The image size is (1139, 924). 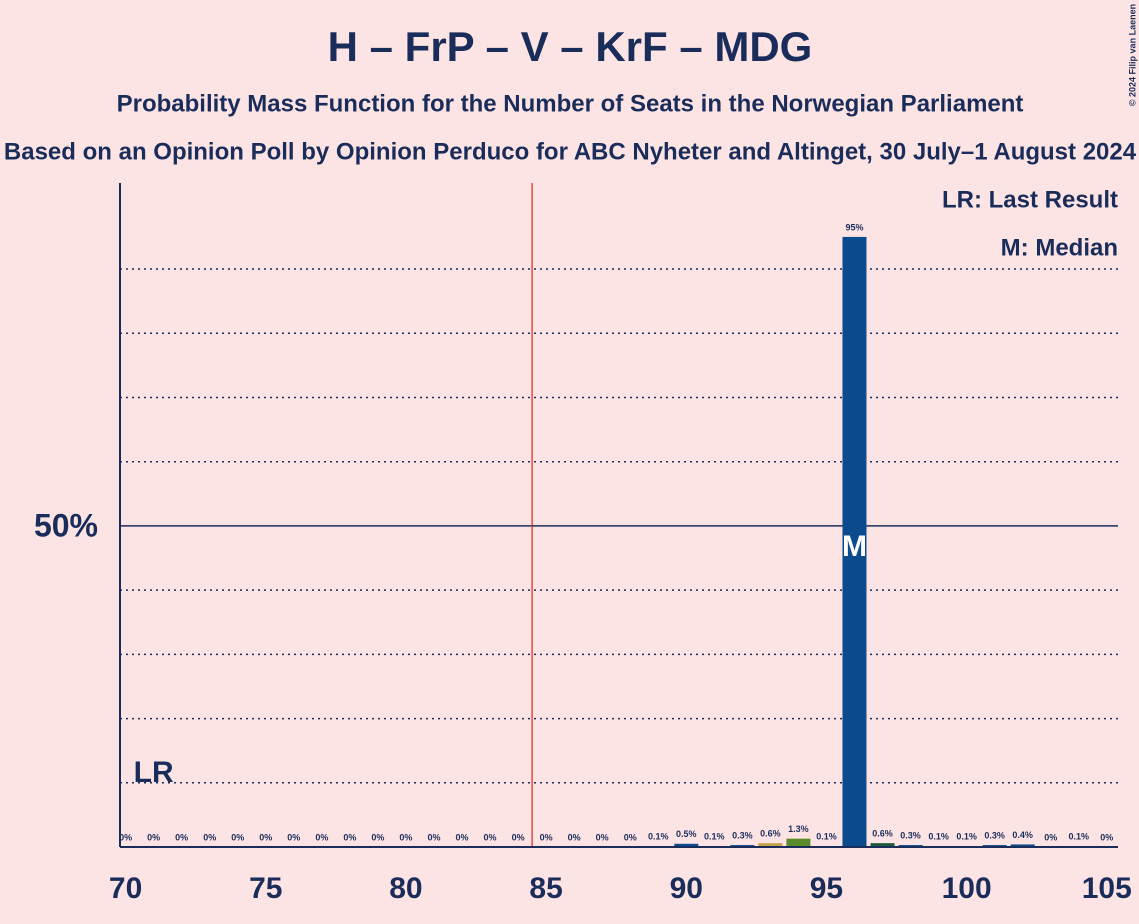 I want to click on legend-entry: M: Median, so click(x=1059, y=247).